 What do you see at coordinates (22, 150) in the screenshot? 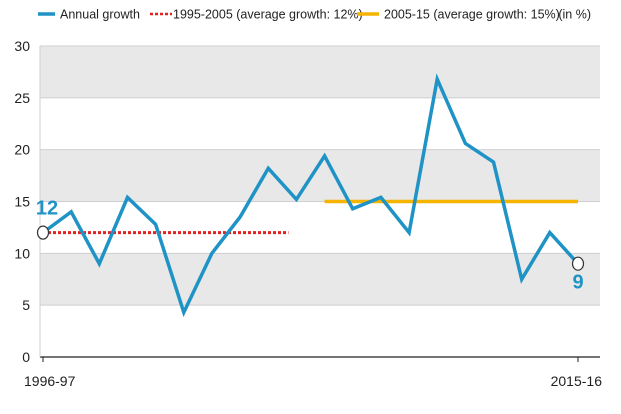
I see `y-tick-label: 20` at bounding box center [22, 150].